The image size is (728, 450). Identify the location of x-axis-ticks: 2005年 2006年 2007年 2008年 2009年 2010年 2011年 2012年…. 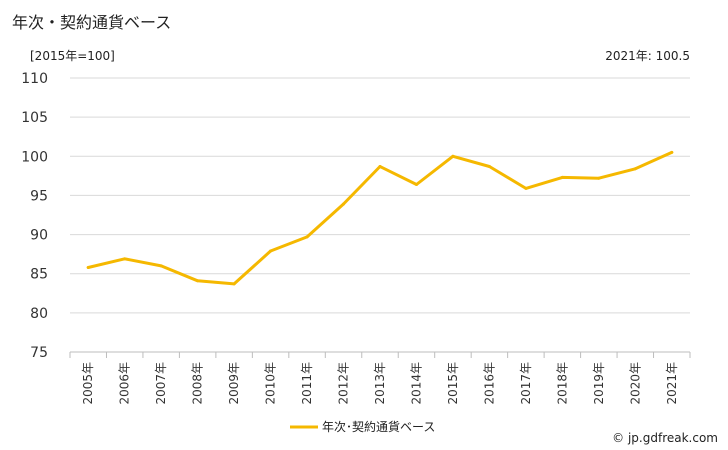
(380, 378).